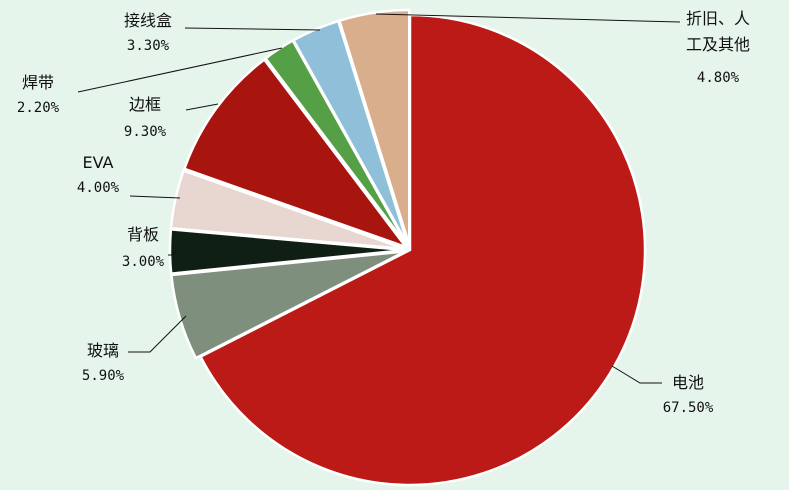  What do you see at coordinates (688, 408) in the screenshot?
I see `value-label: 67.50%` at bounding box center [688, 408].